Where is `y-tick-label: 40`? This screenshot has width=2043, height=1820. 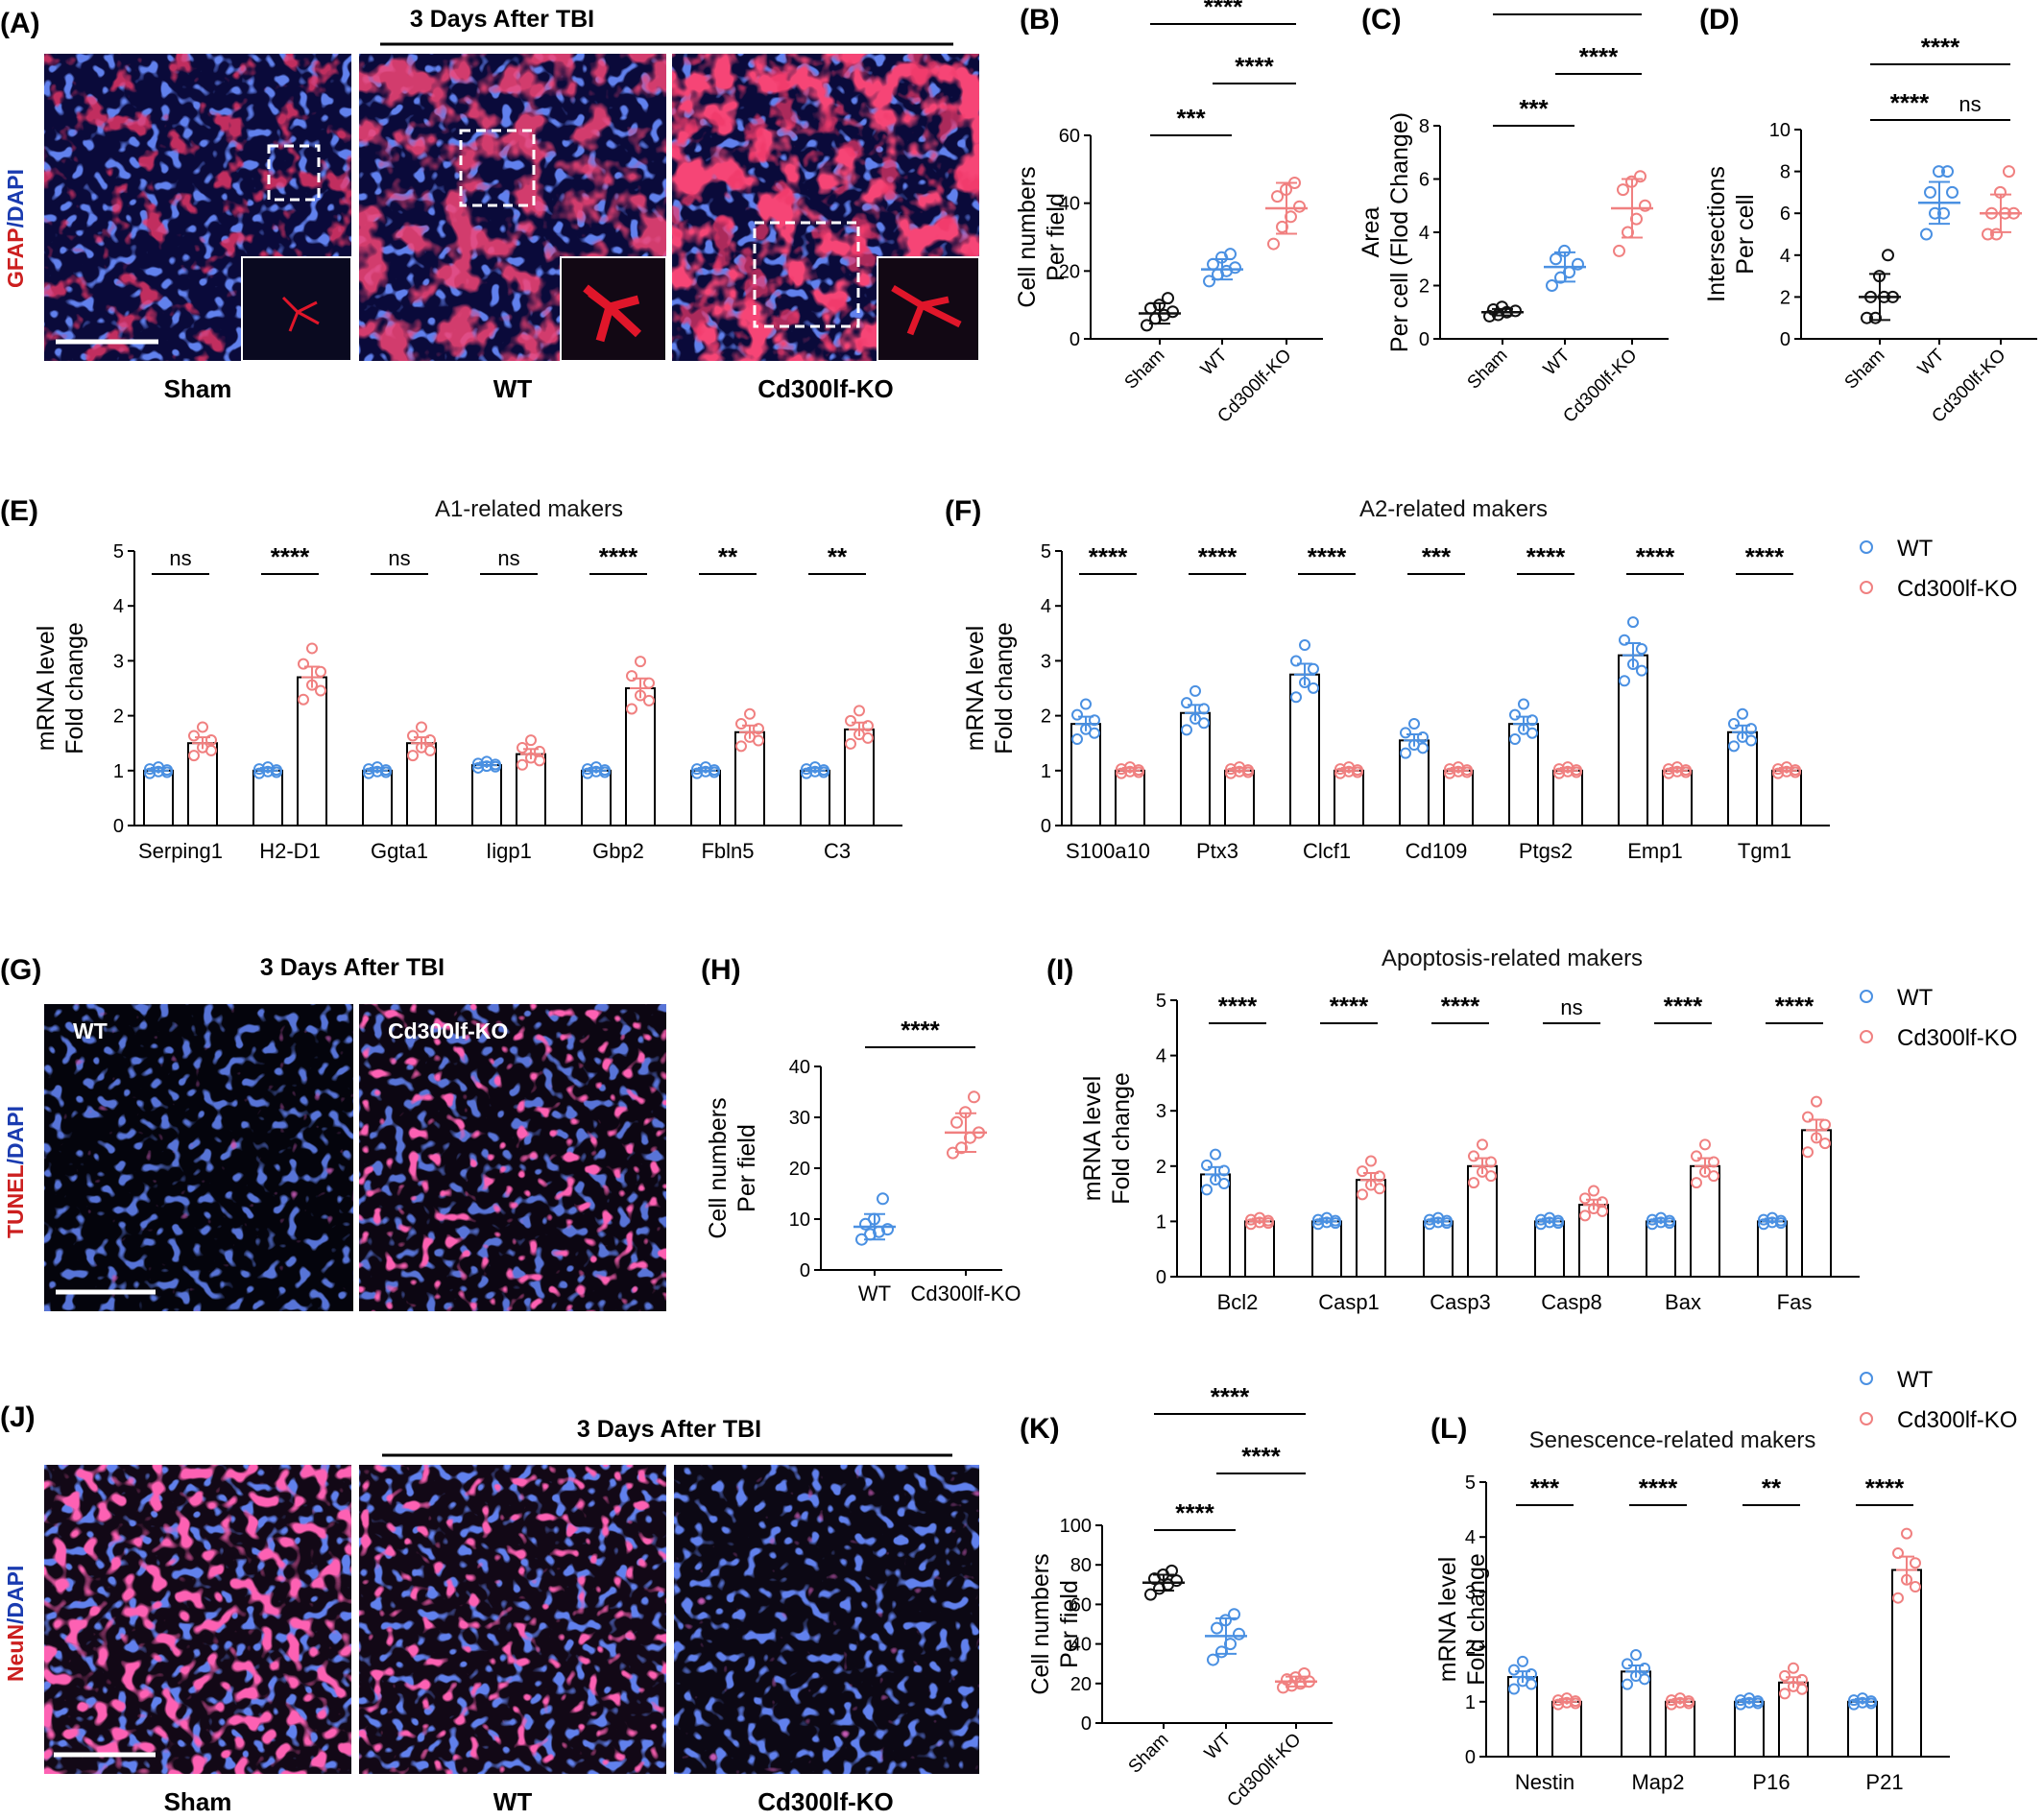 y-tick-label: 40 is located at coordinates (1081, 1646).